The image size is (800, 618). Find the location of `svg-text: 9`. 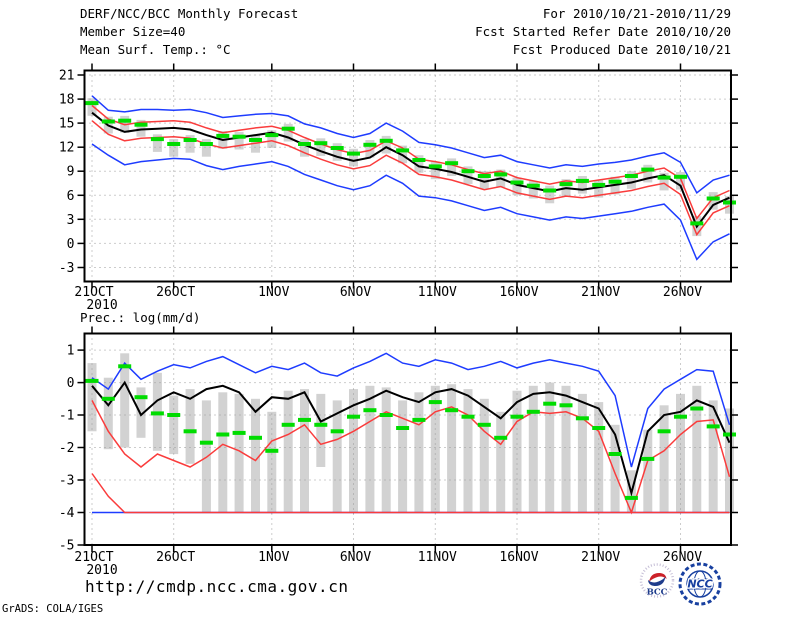

svg-text: 9 is located at coordinates (71, 172).